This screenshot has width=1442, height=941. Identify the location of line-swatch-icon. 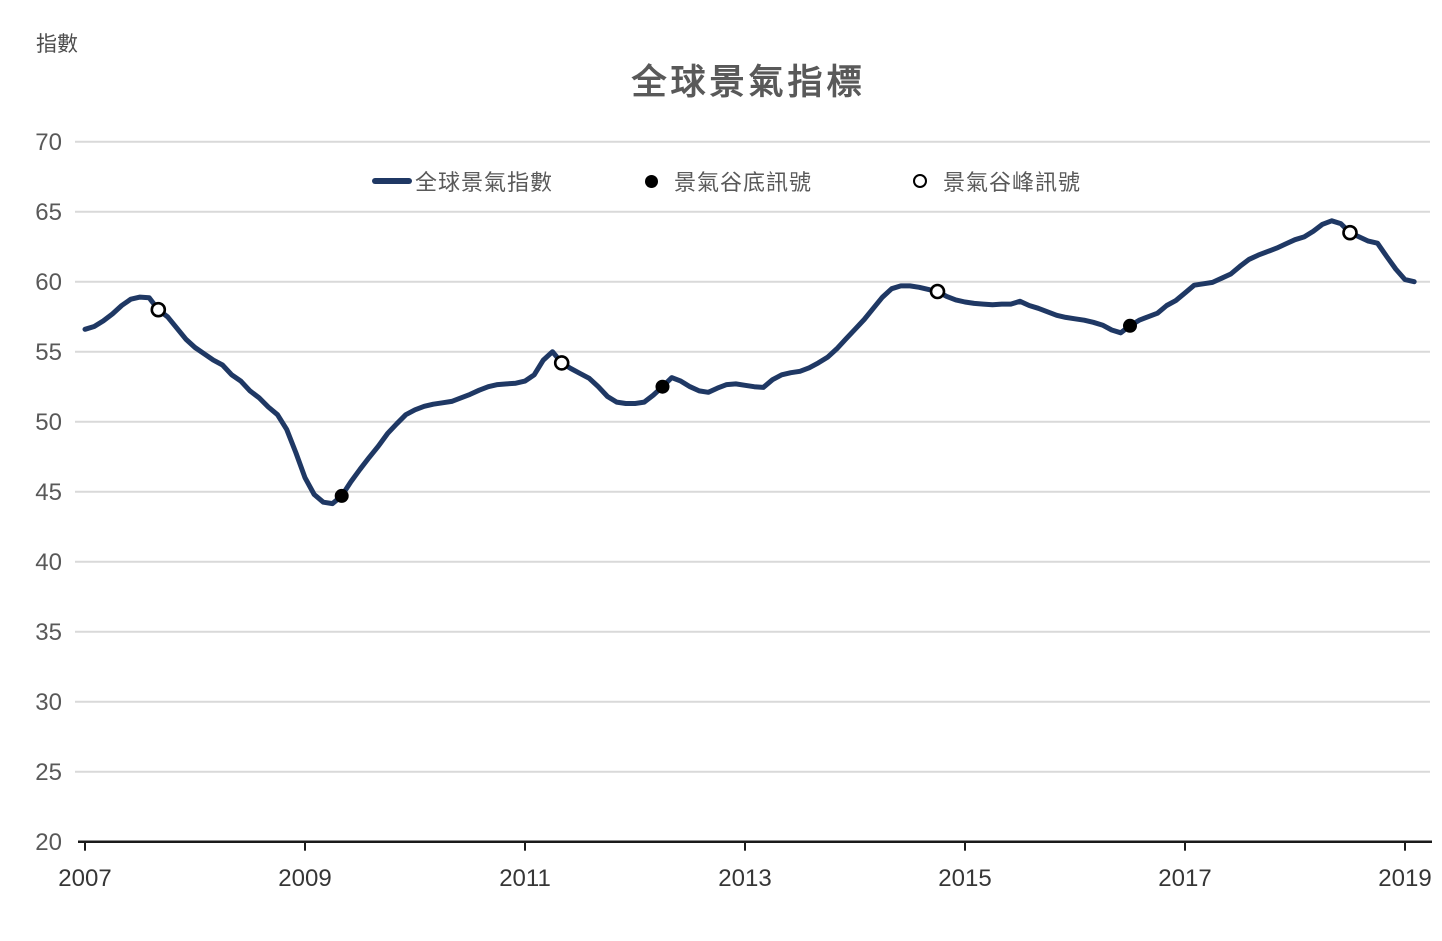
(392, 181).